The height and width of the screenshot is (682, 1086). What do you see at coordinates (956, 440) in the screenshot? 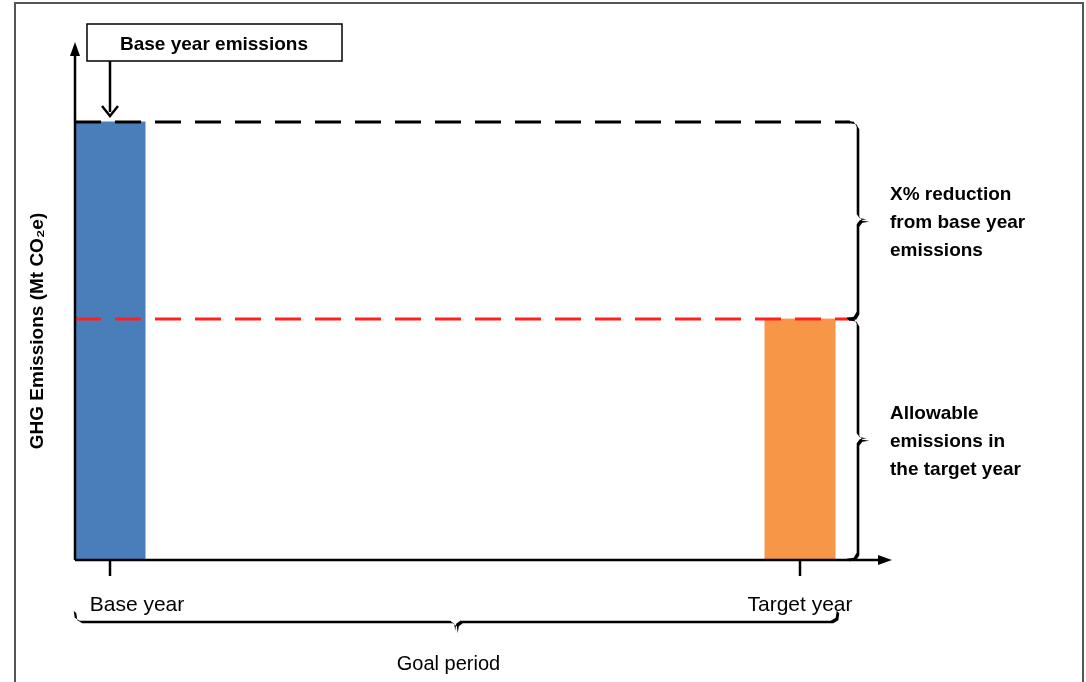
I see `text: Allowable emissions in the target year` at bounding box center [956, 440].